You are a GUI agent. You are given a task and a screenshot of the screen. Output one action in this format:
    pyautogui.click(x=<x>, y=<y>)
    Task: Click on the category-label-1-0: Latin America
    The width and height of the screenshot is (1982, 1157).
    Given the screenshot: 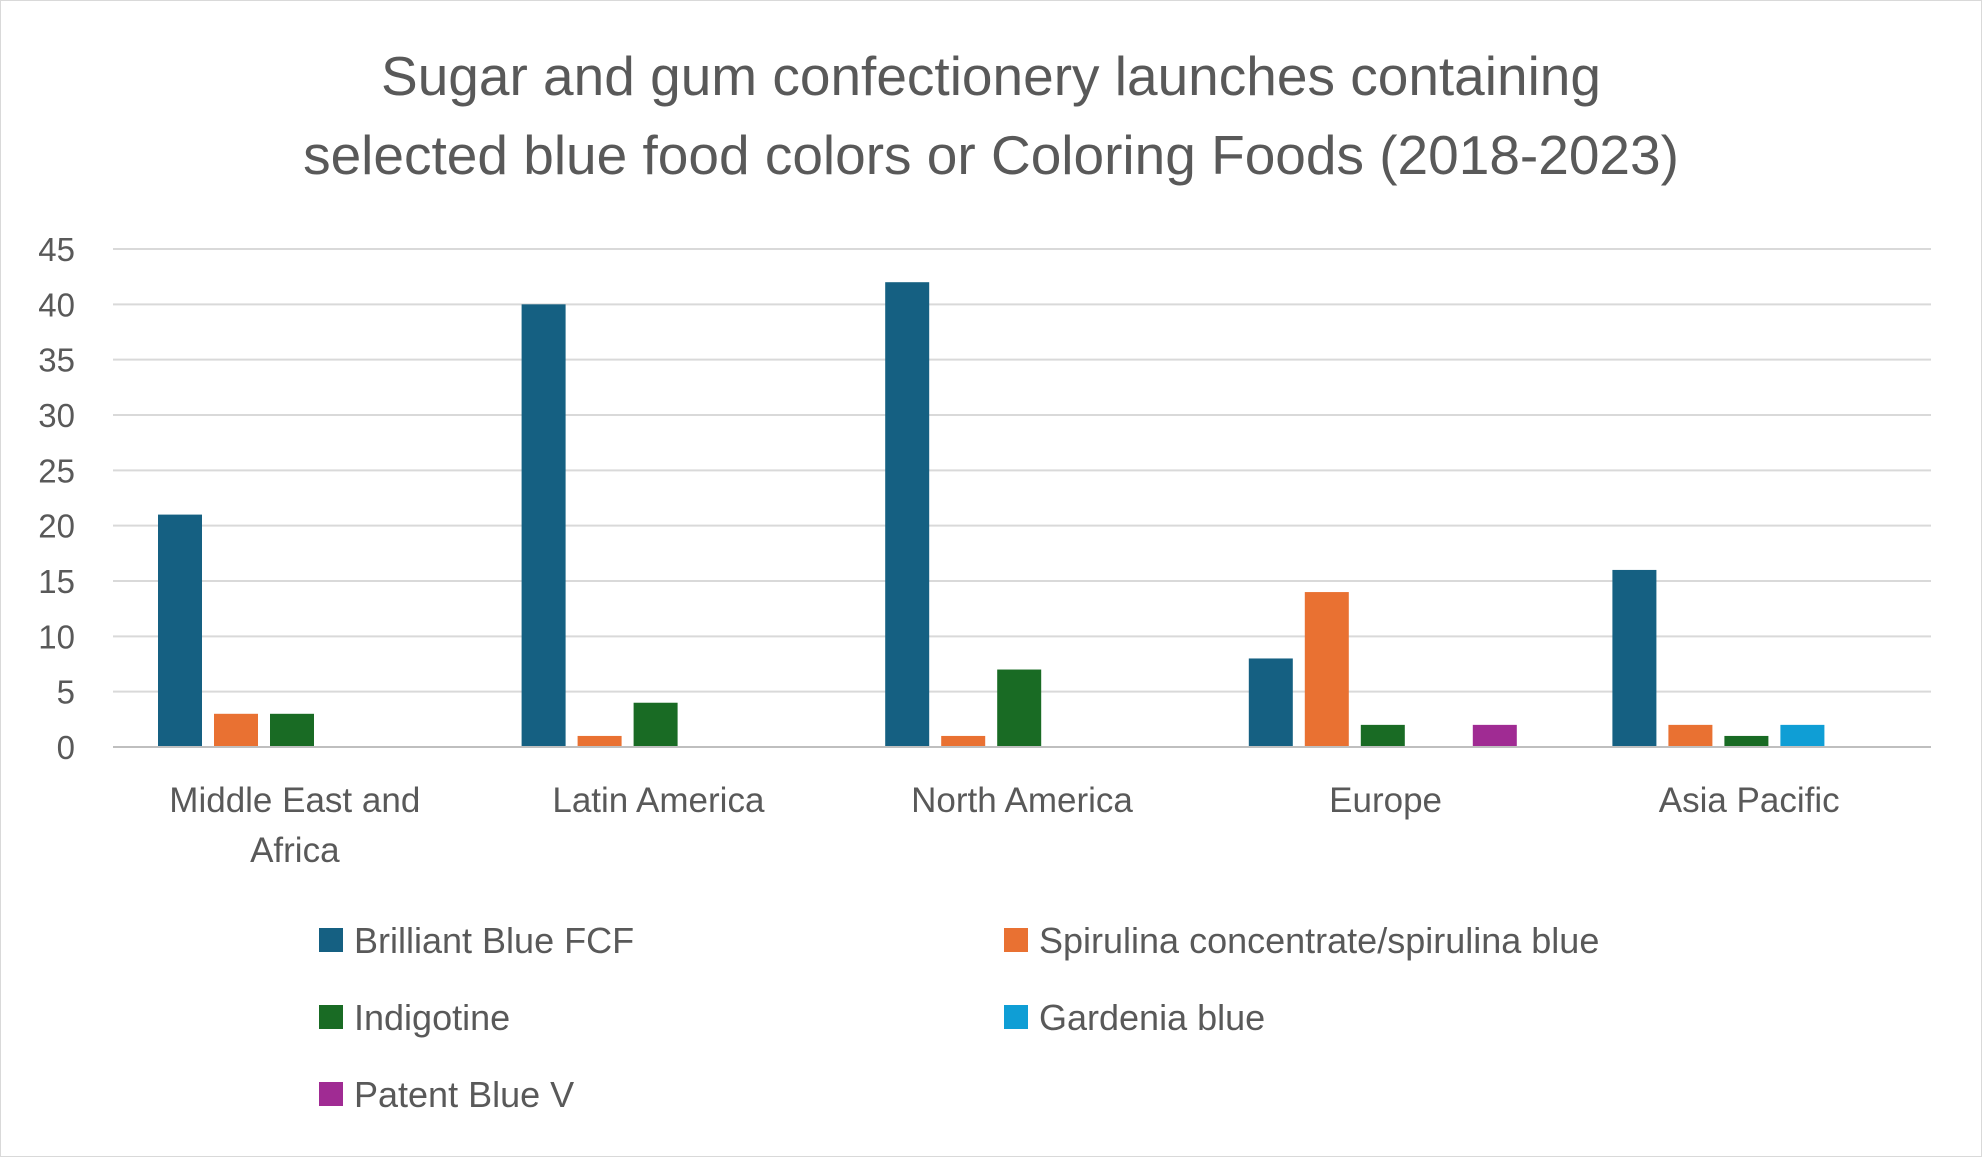 What is the action you would take?
    pyautogui.click(x=658, y=800)
    